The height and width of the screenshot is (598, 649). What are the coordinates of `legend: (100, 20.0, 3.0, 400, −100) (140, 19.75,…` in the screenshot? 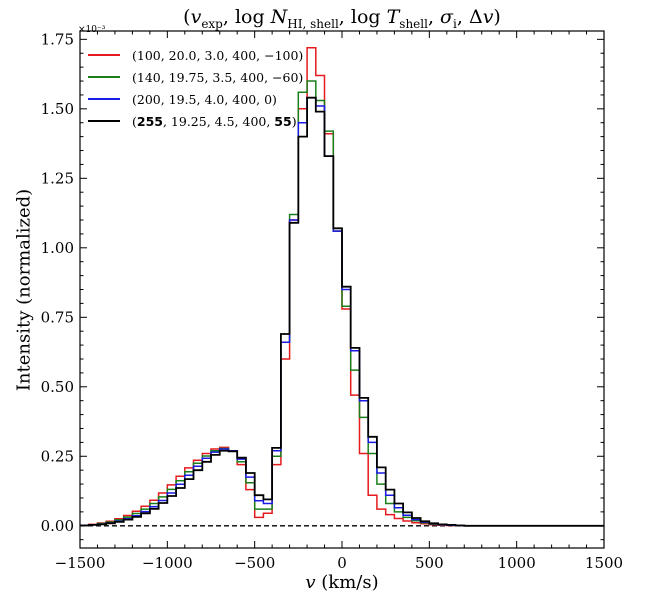 It's located at (195, 88).